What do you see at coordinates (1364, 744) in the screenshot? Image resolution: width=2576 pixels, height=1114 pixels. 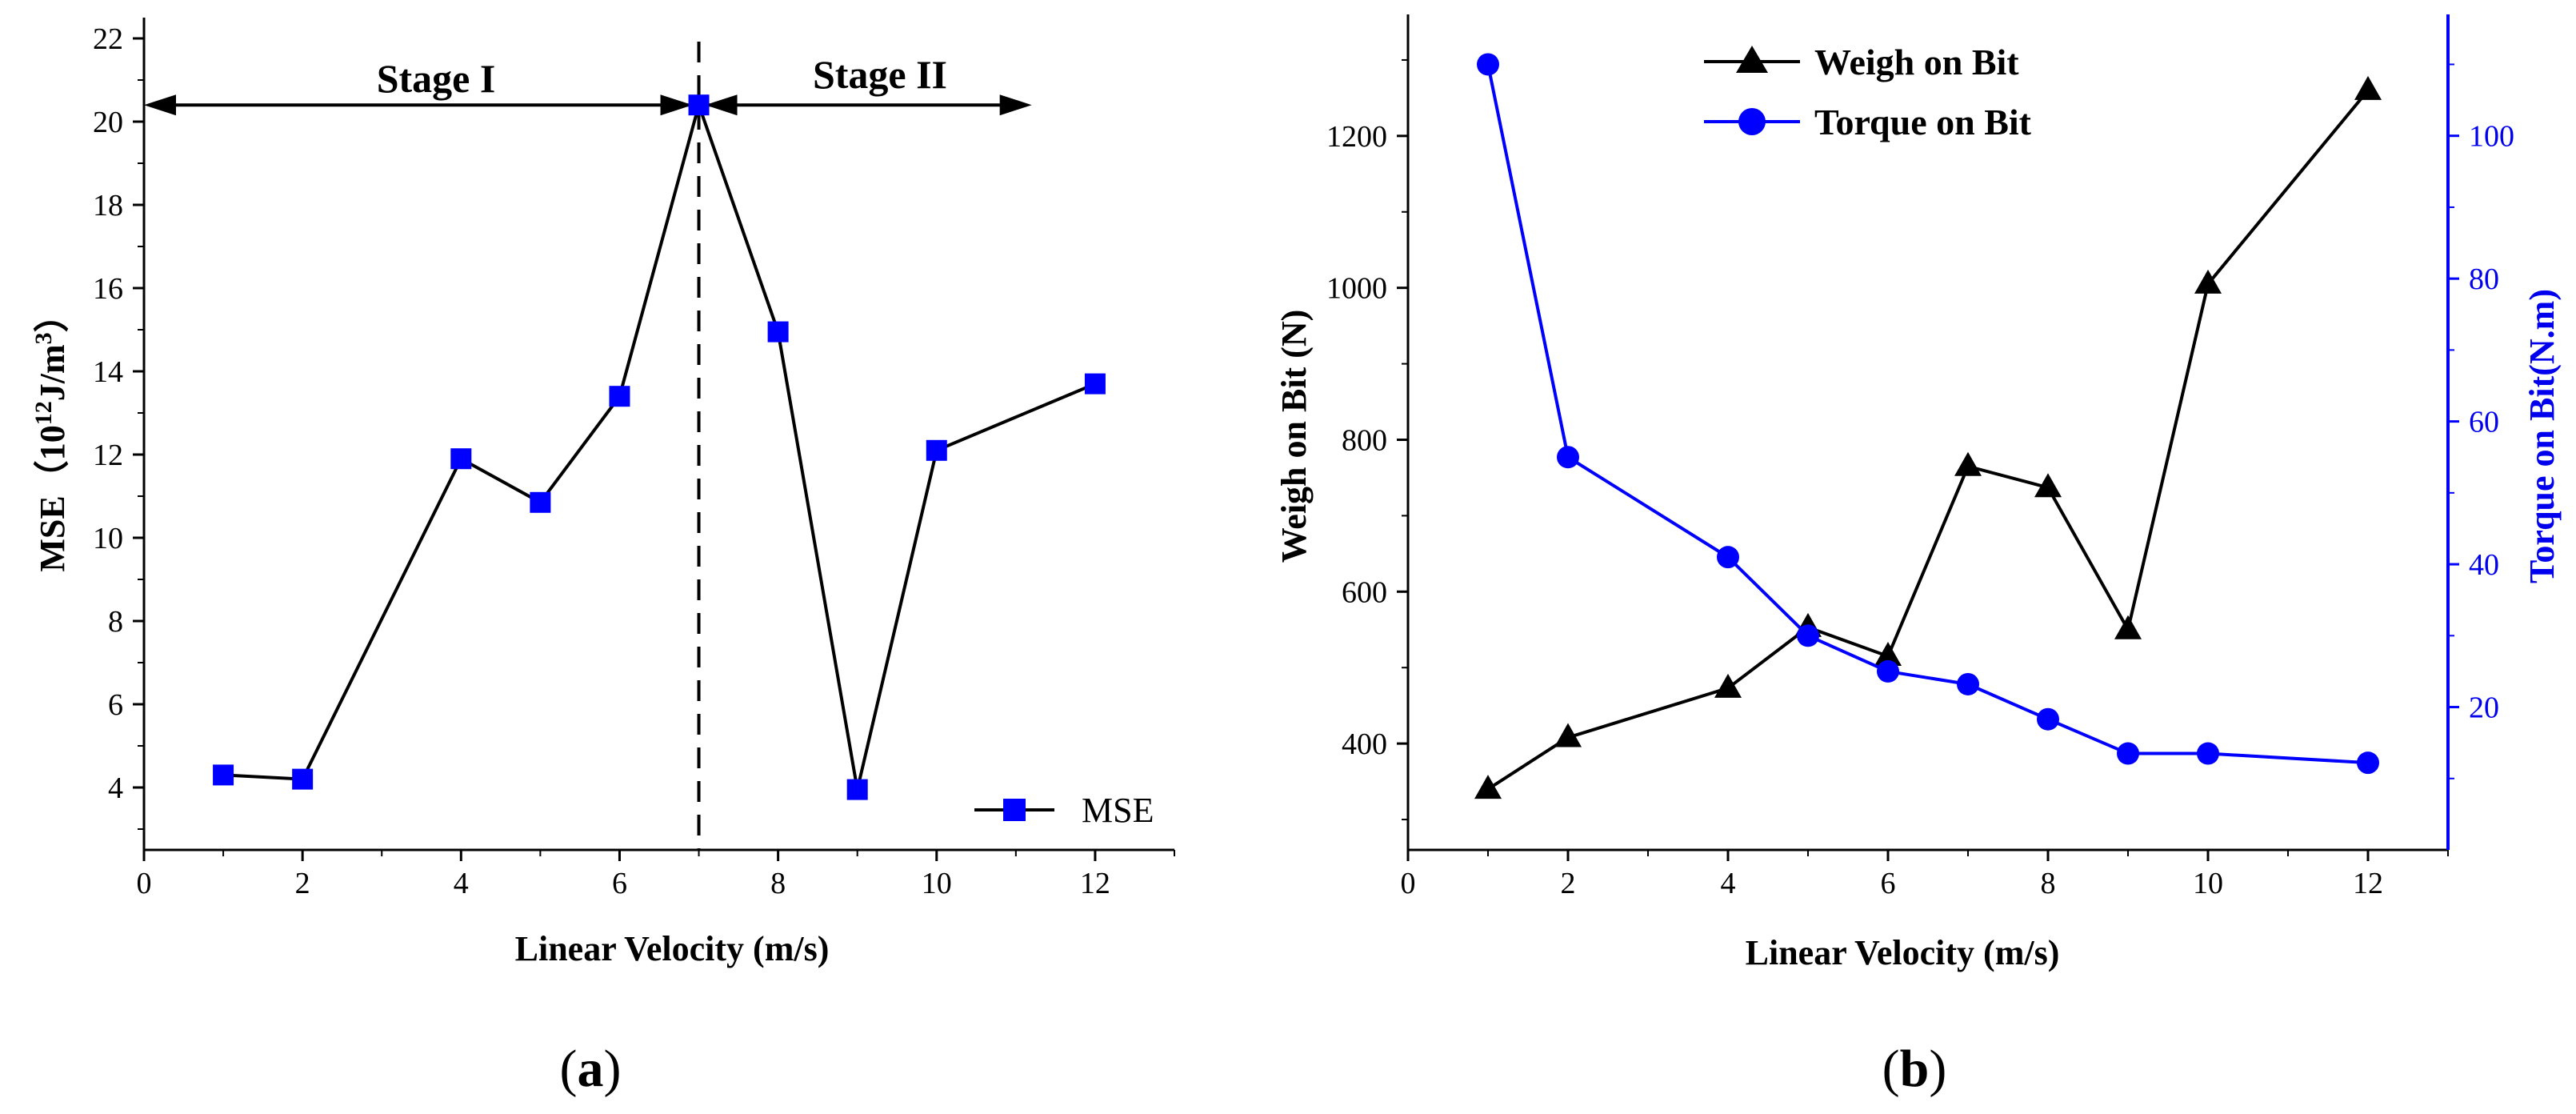 I see `panel-b-y-left-tick-label: 400` at bounding box center [1364, 744].